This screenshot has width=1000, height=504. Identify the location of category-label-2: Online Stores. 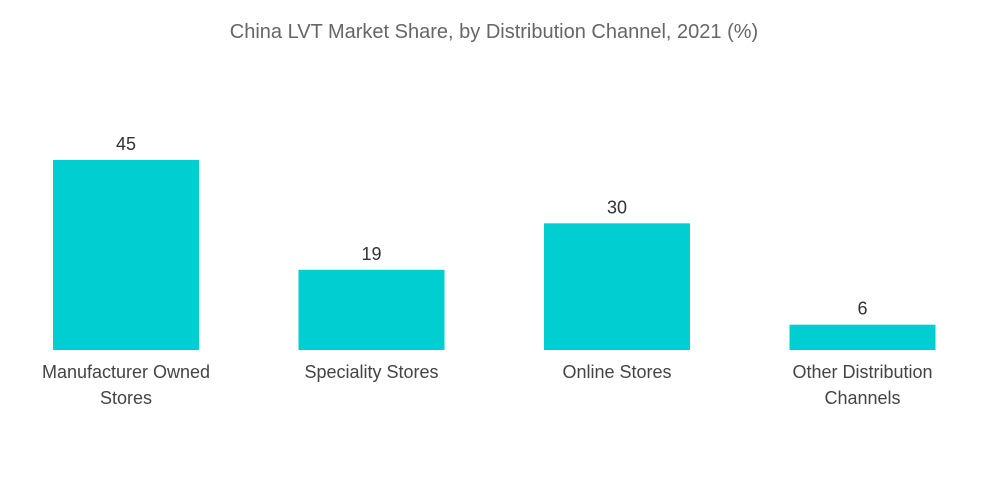
(616, 372).